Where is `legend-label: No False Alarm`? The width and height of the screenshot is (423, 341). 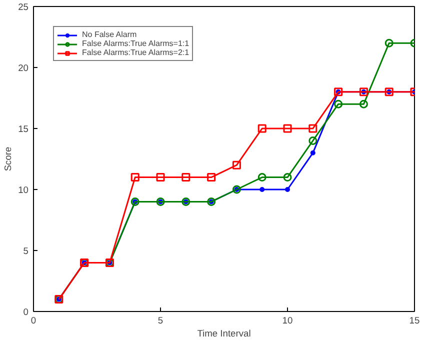 legend-label: No False Alarm is located at coordinates (109, 34).